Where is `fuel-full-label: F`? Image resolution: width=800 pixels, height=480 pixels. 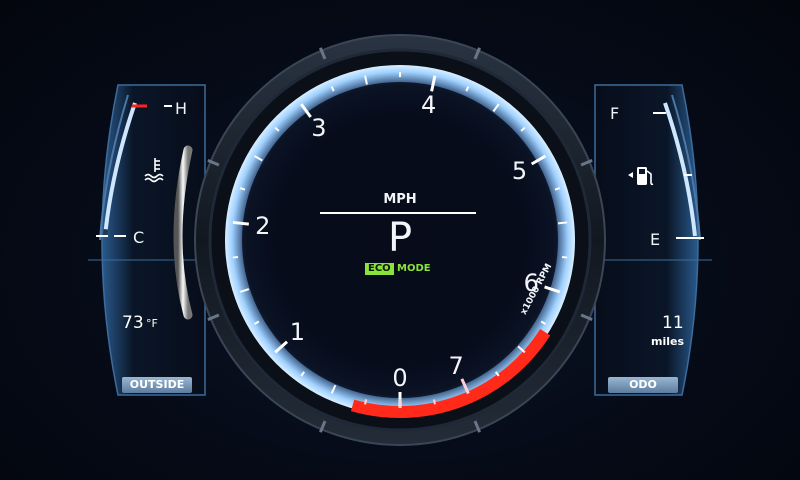 fuel-full-label: F is located at coordinates (615, 113).